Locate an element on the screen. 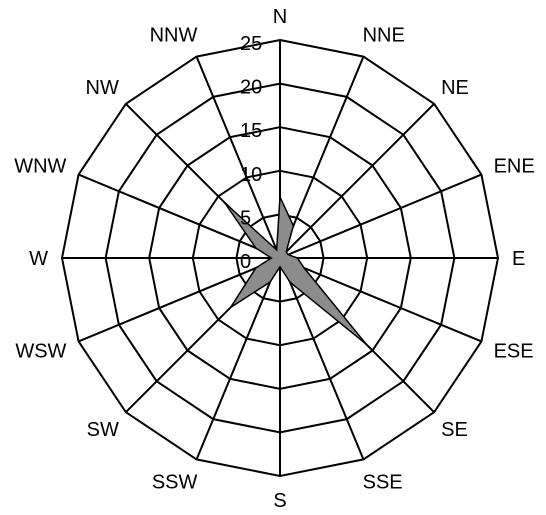  direction-label-nne: NNE is located at coordinates (384, 35).